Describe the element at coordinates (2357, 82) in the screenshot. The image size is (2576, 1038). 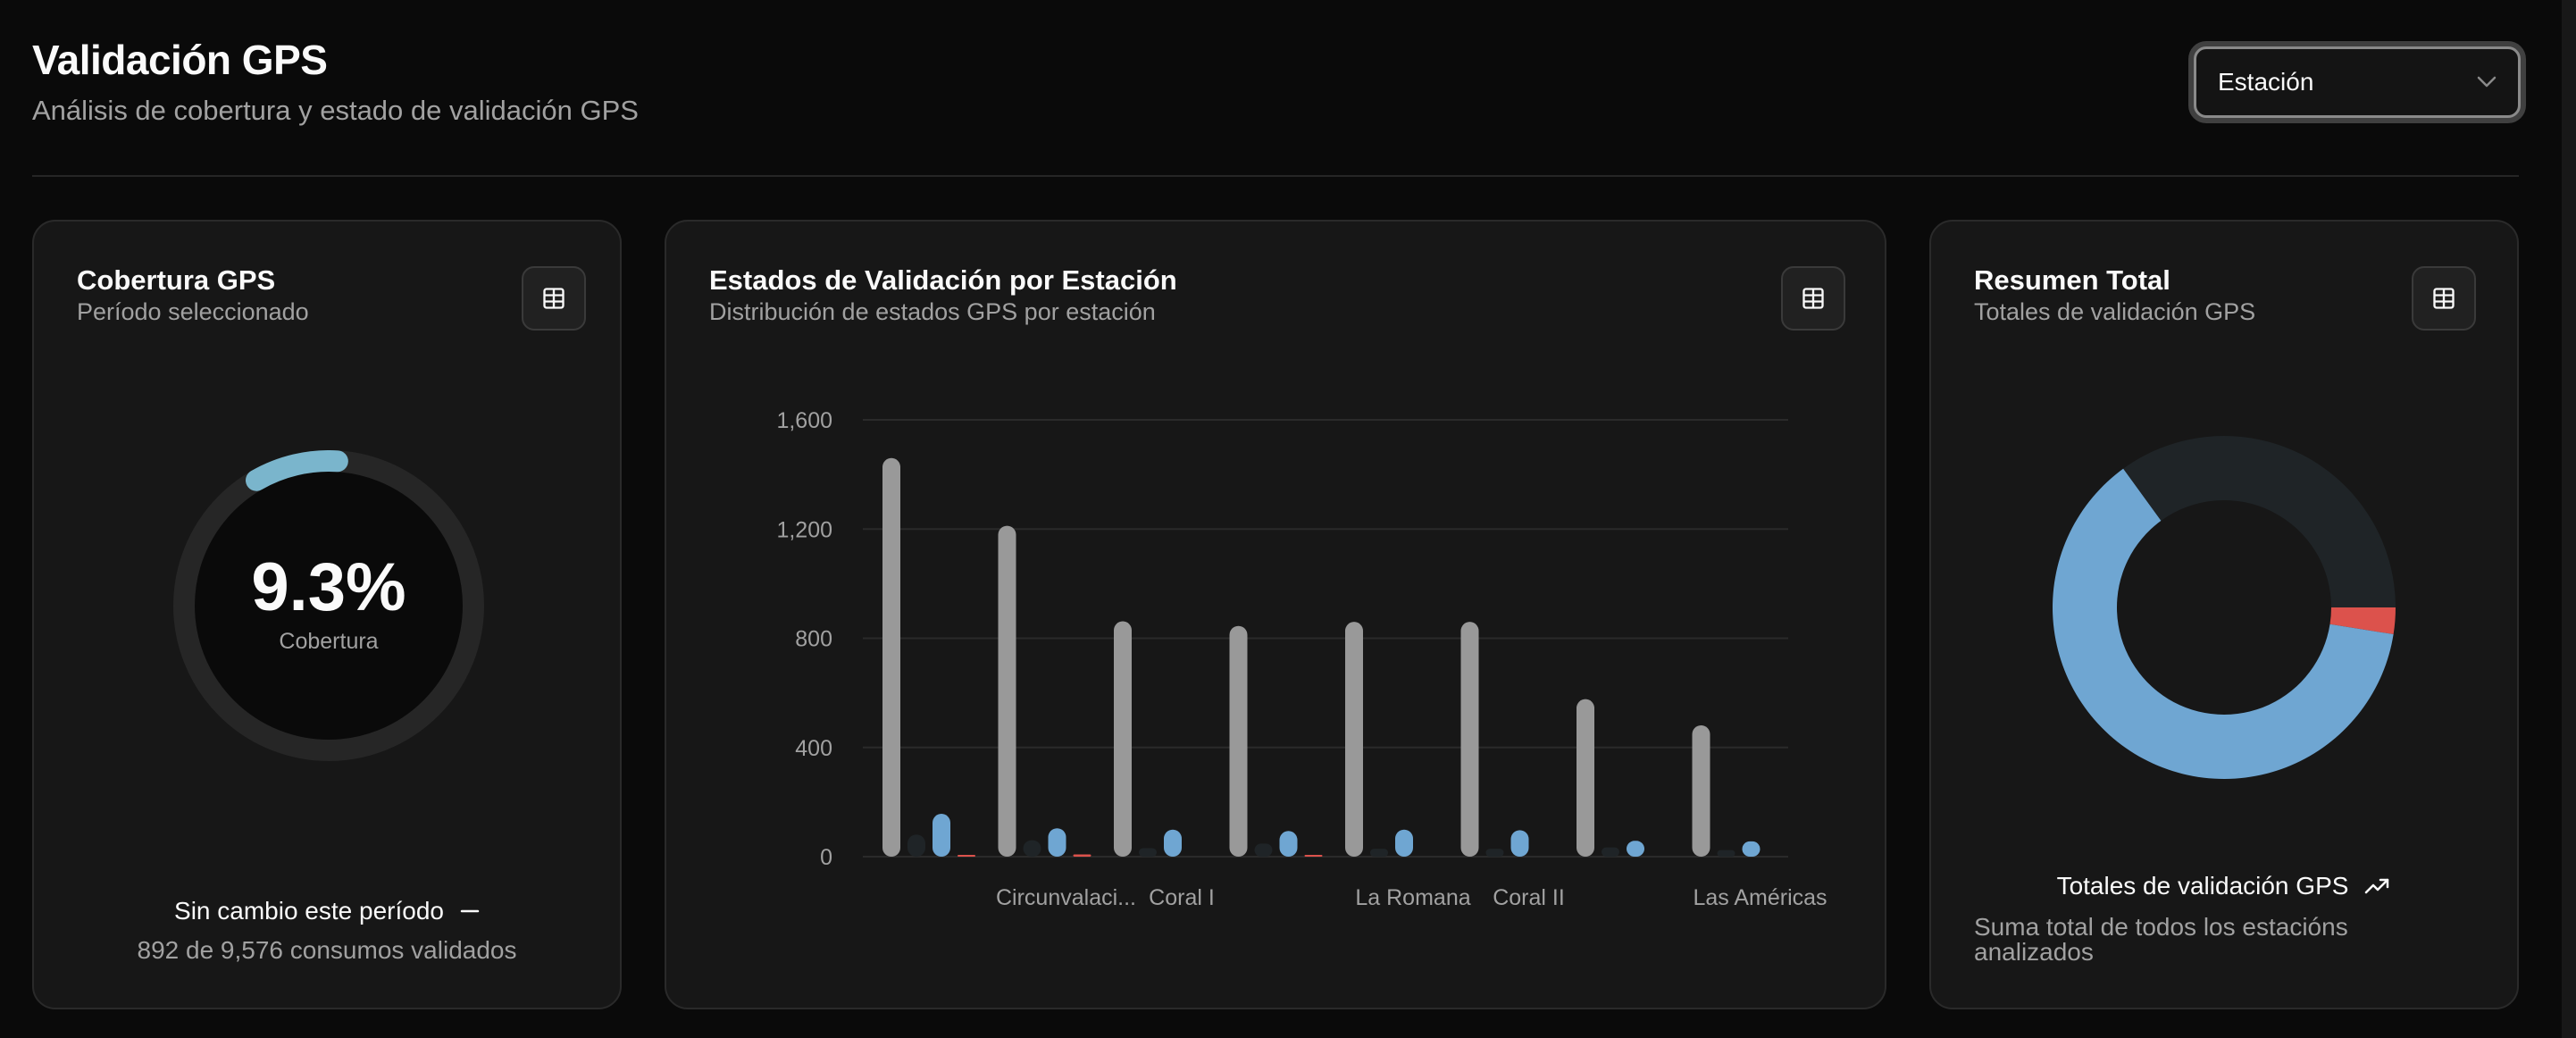
I see `station-filter-select: Estación` at that location.